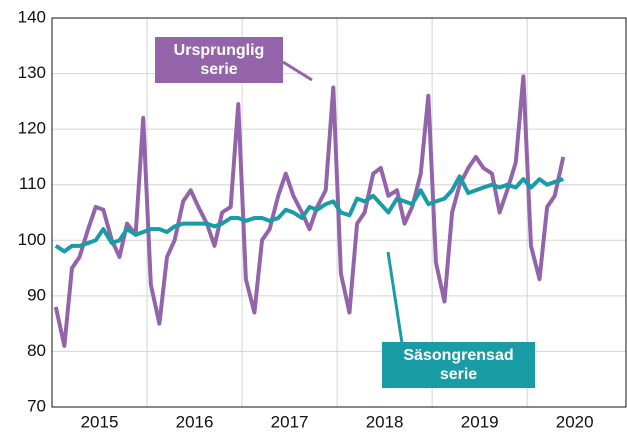  What do you see at coordinates (458, 365) in the screenshot?
I see `series-label: Säsongrensad serie` at bounding box center [458, 365].